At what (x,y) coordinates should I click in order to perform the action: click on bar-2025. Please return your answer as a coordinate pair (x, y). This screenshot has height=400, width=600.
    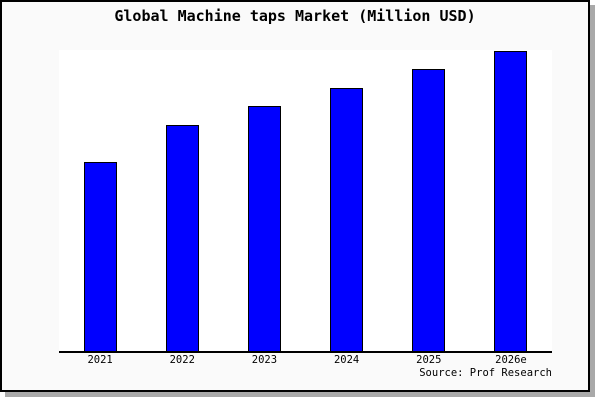
    Looking at the image, I should click on (429, 210).